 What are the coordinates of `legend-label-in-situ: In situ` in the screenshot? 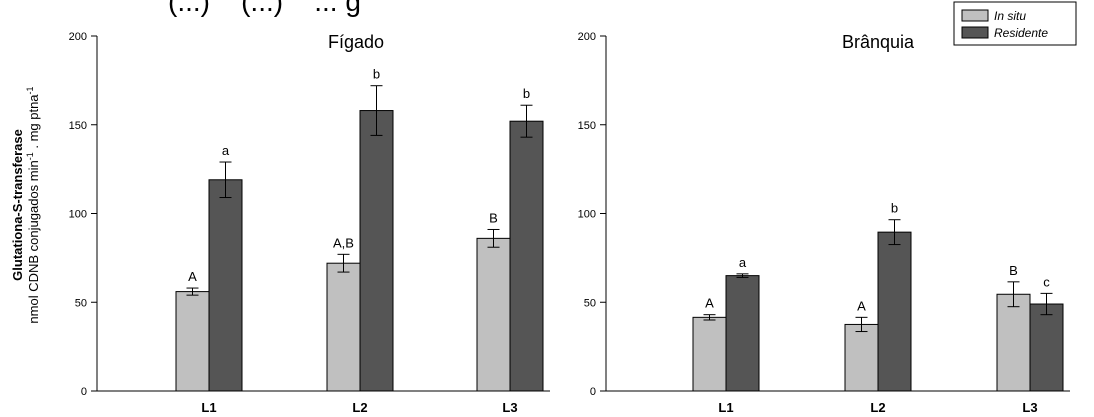 It's located at (1010, 16).